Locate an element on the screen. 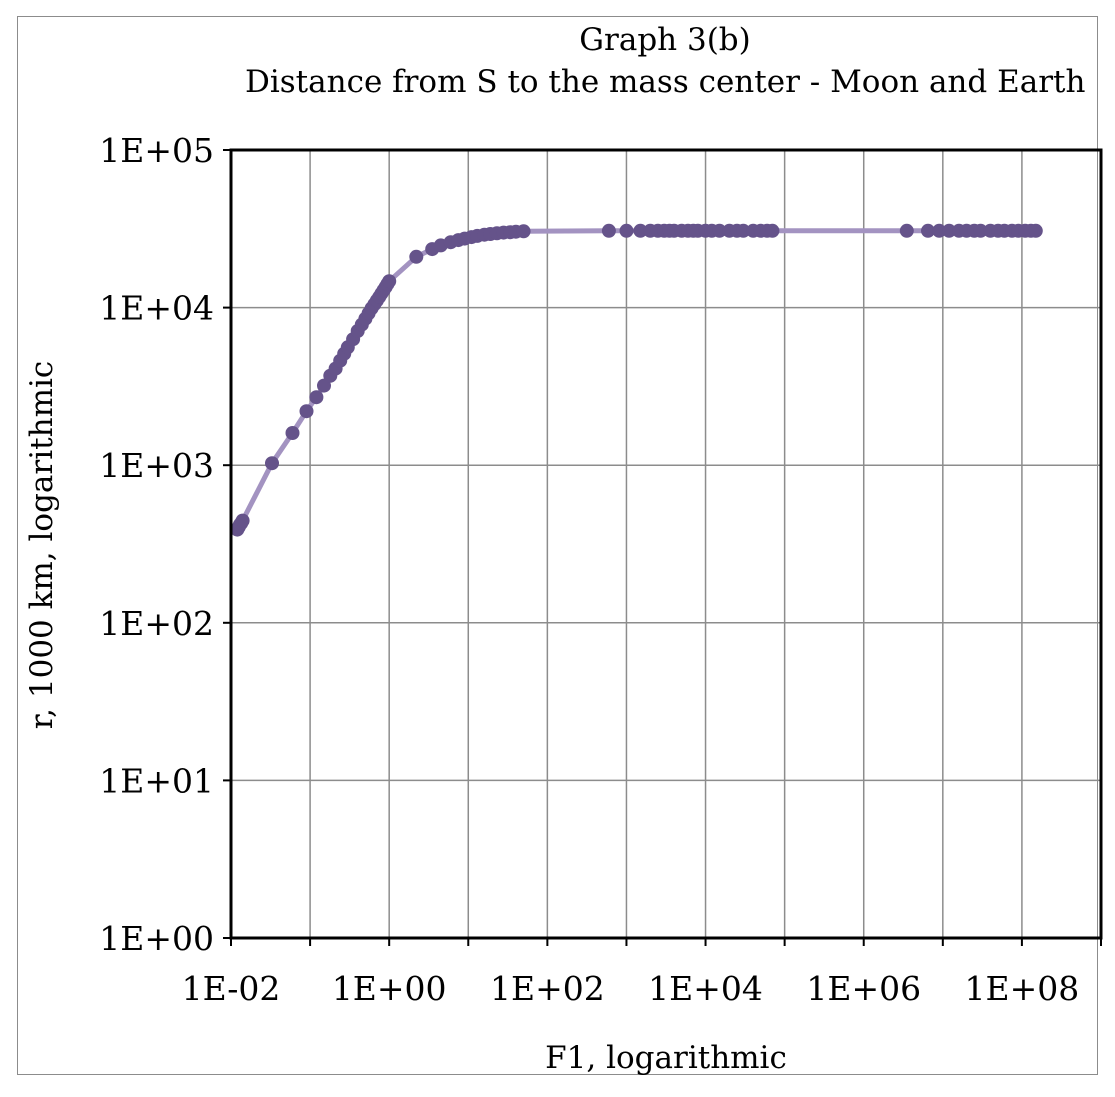 The width and height of the screenshot is (1115, 1097). y-tick-label: 1E+02 is located at coordinates (156, 623).